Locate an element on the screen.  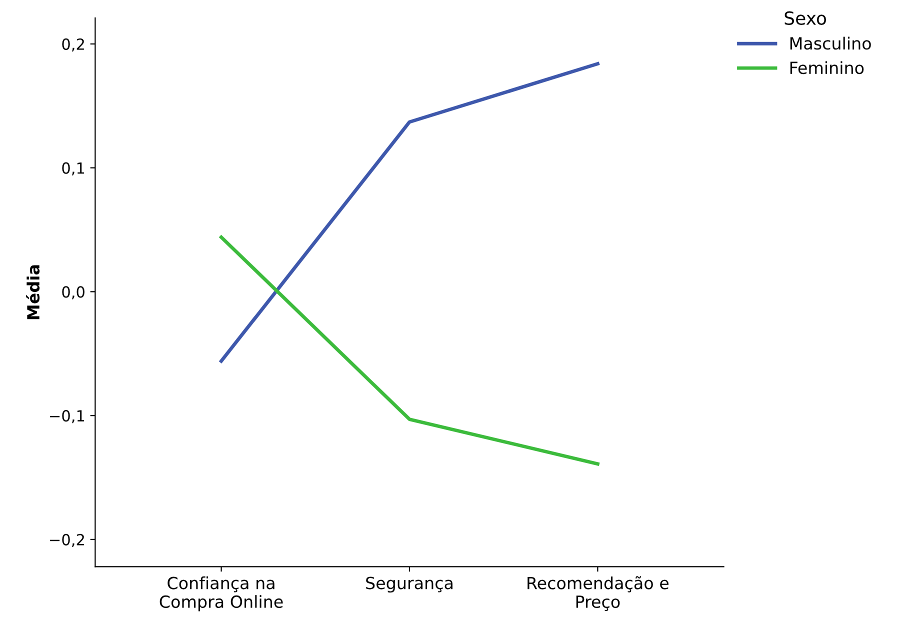
legend-label: Masculino is located at coordinates (830, 43).